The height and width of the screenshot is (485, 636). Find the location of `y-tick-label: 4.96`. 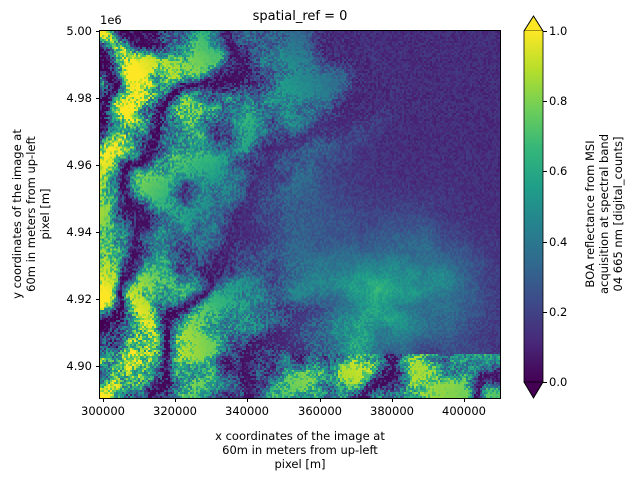

y-tick-label: 4.96 is located at coordinates (79, 165).